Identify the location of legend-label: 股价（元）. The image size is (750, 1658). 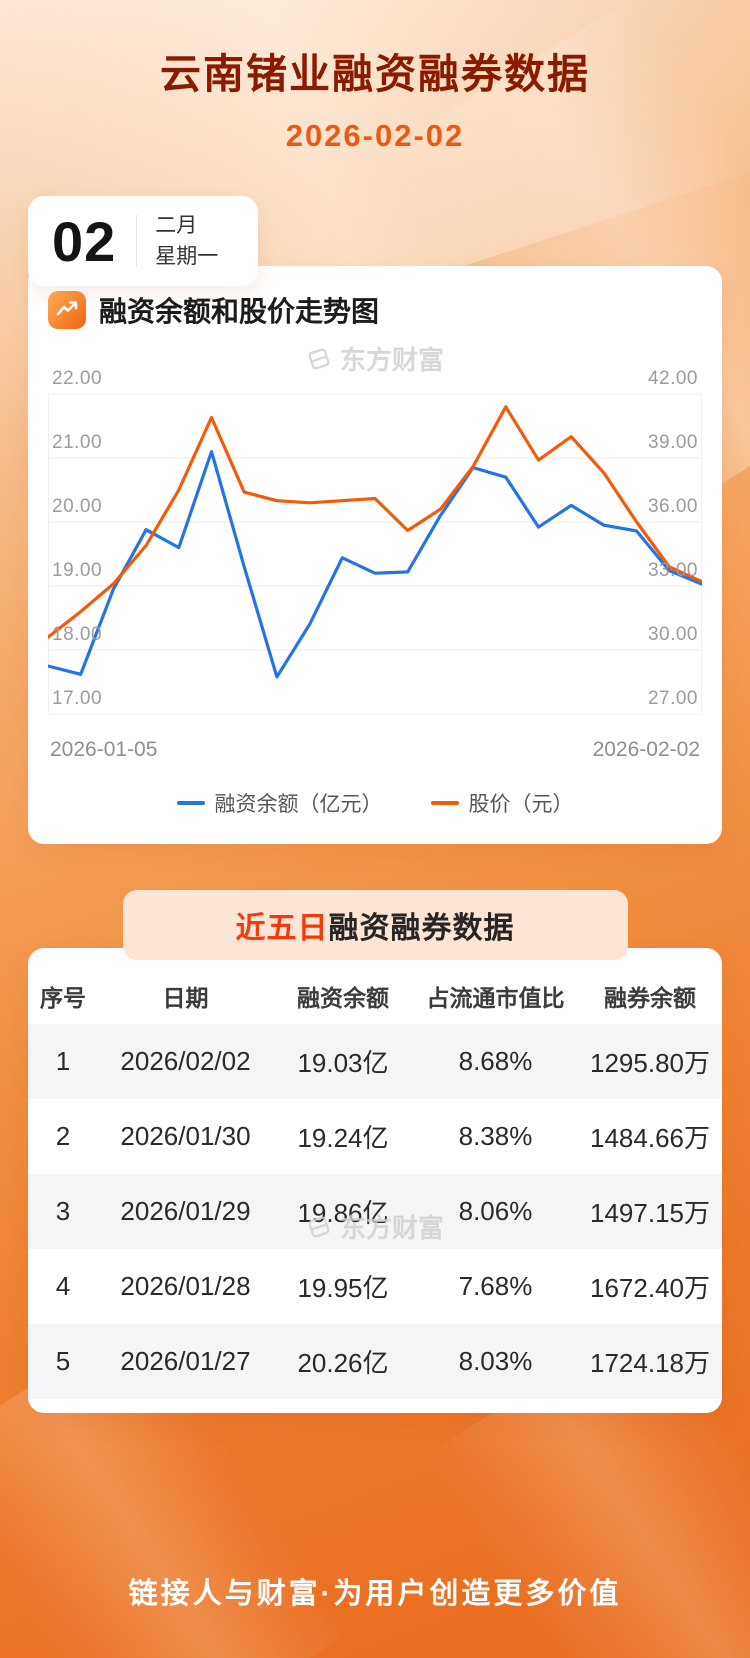
(521, 804).